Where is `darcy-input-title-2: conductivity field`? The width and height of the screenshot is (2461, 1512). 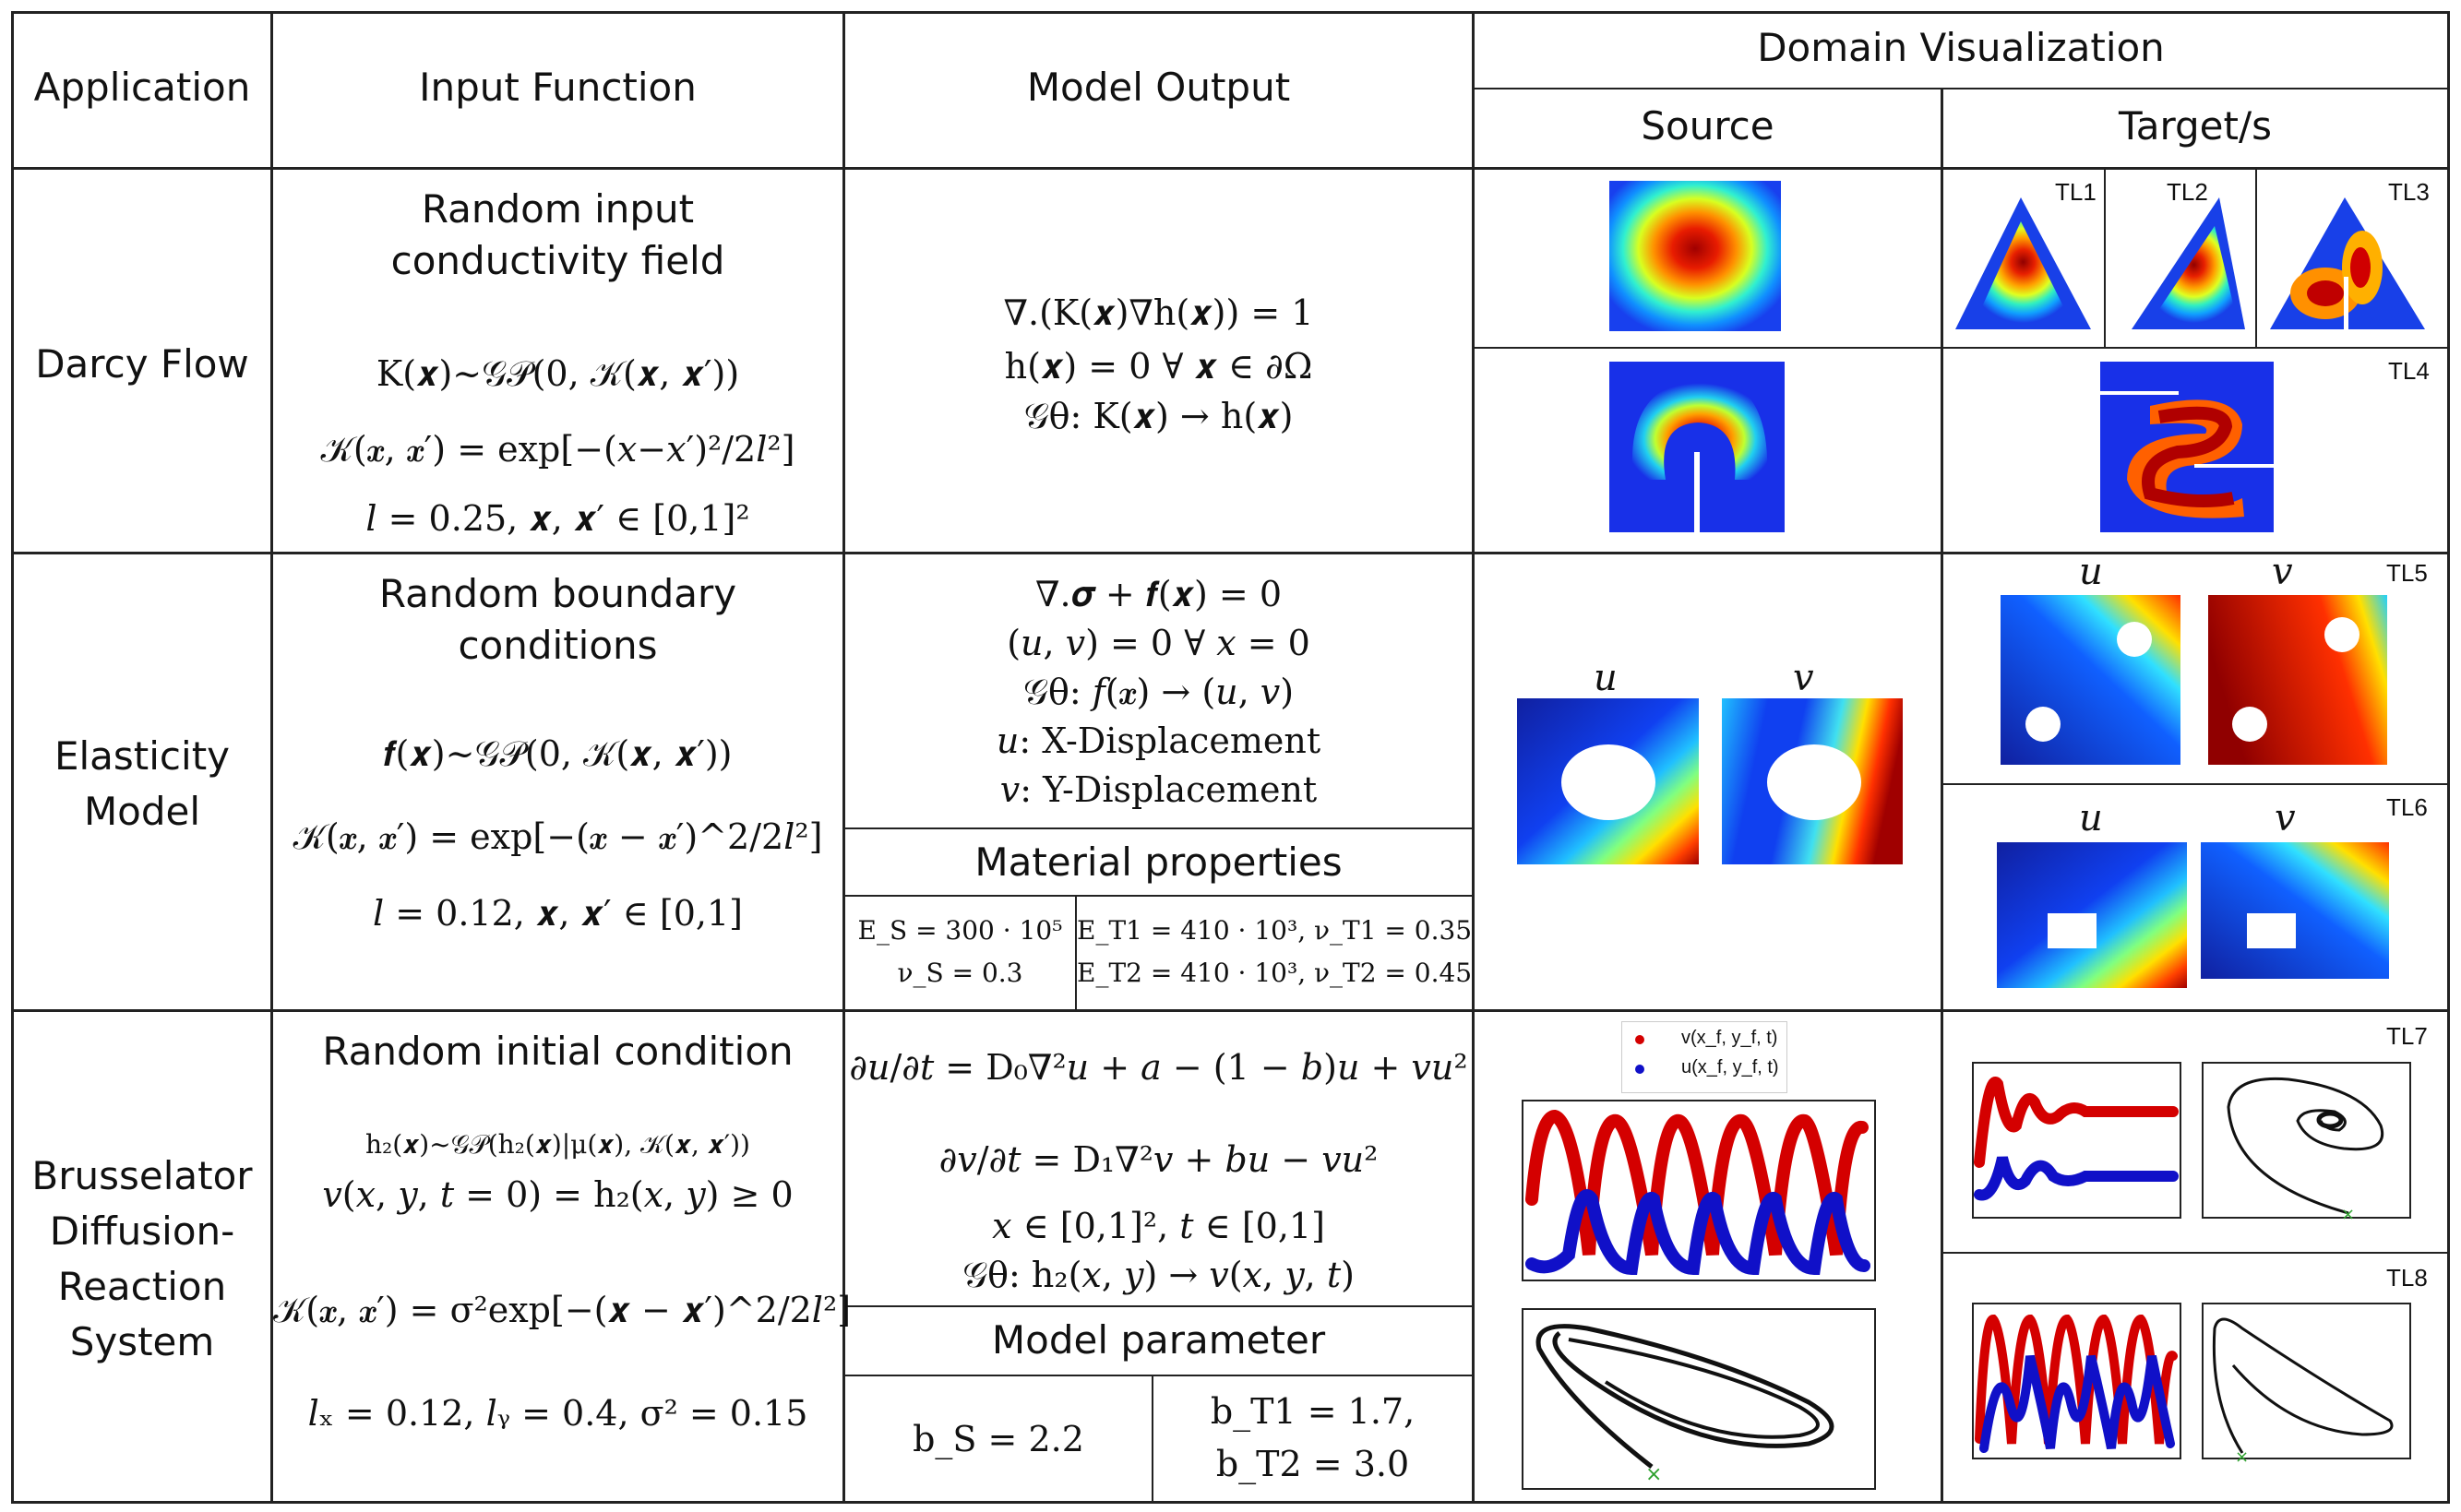
darcy-input-title-2: conductivity field is located at coordinates (557, 260).